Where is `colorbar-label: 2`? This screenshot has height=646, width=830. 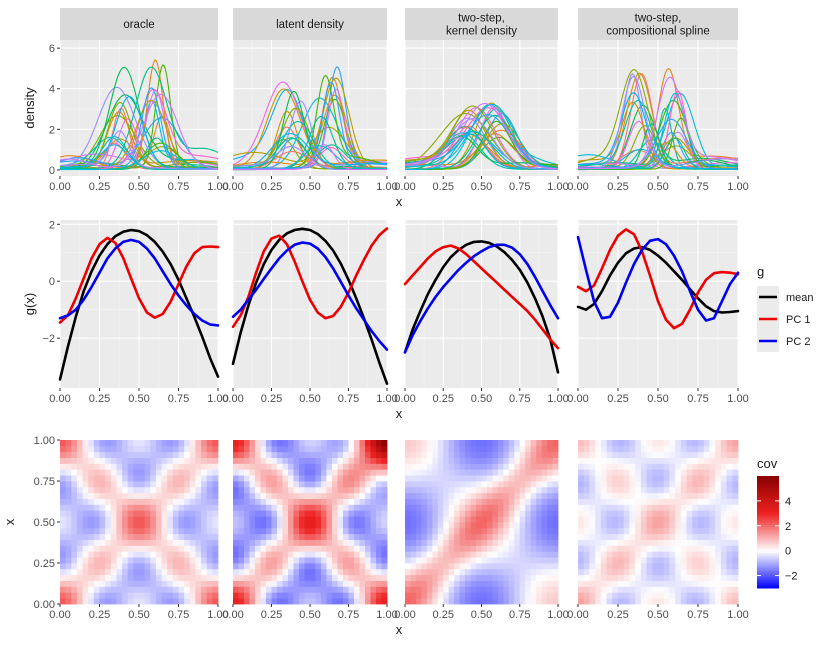
colorbar-label: 2 is located at coordinates (788, 527).